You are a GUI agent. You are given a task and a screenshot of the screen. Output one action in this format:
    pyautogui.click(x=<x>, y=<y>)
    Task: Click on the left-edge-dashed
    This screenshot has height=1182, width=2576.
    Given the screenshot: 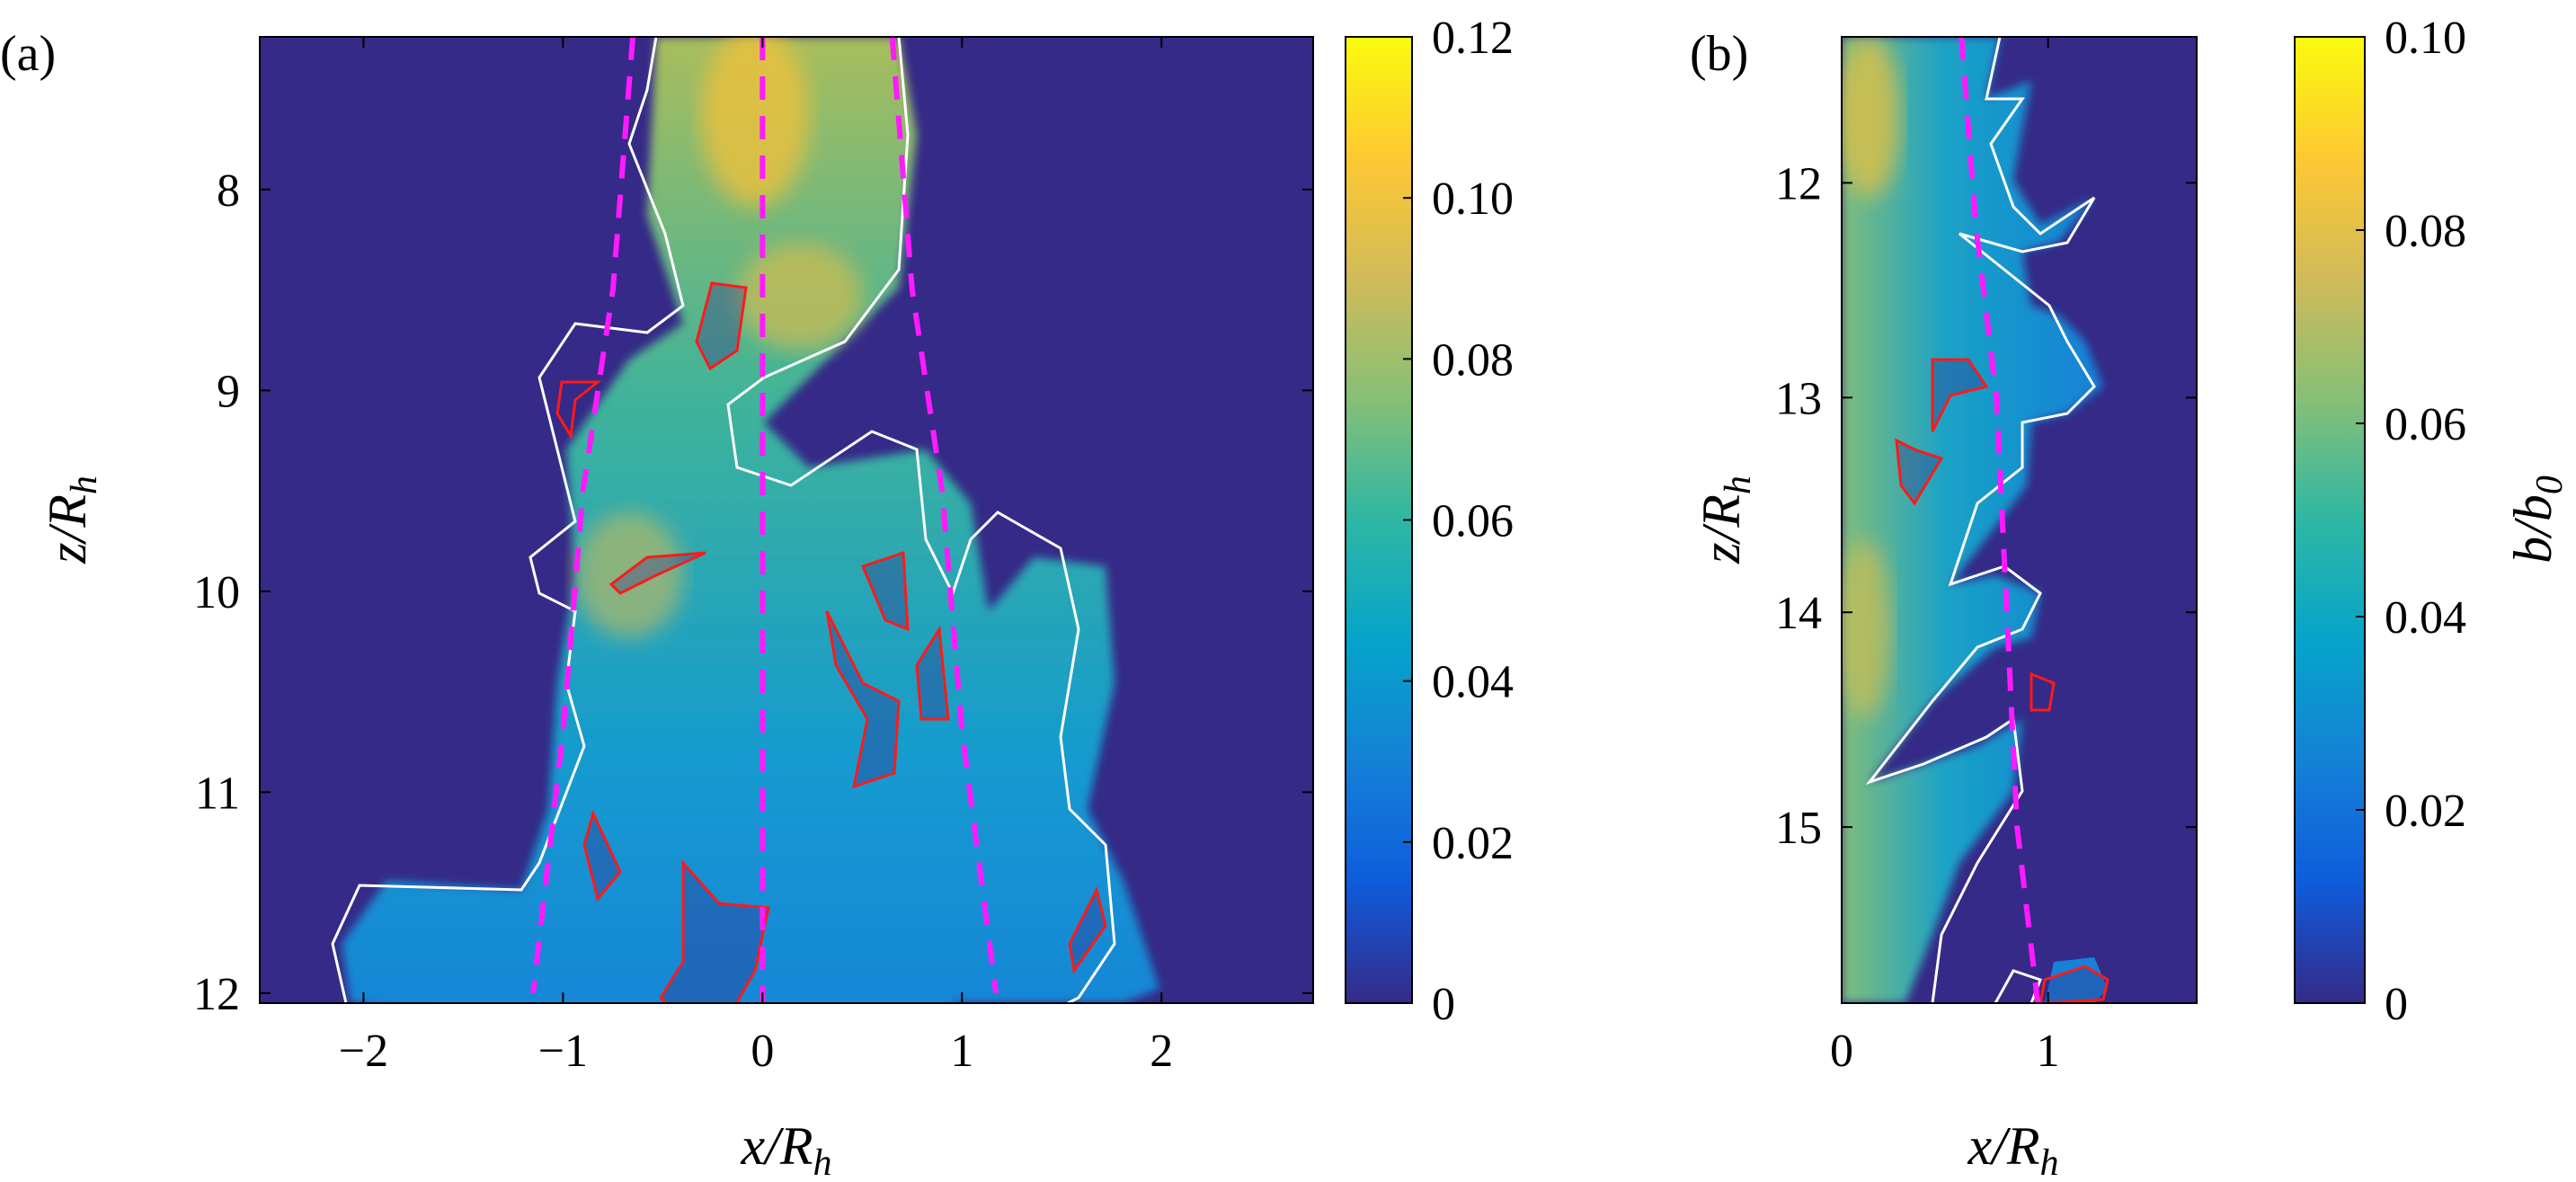 What is the action you would take?
    pyautogui.click(x=583, y=515)
    